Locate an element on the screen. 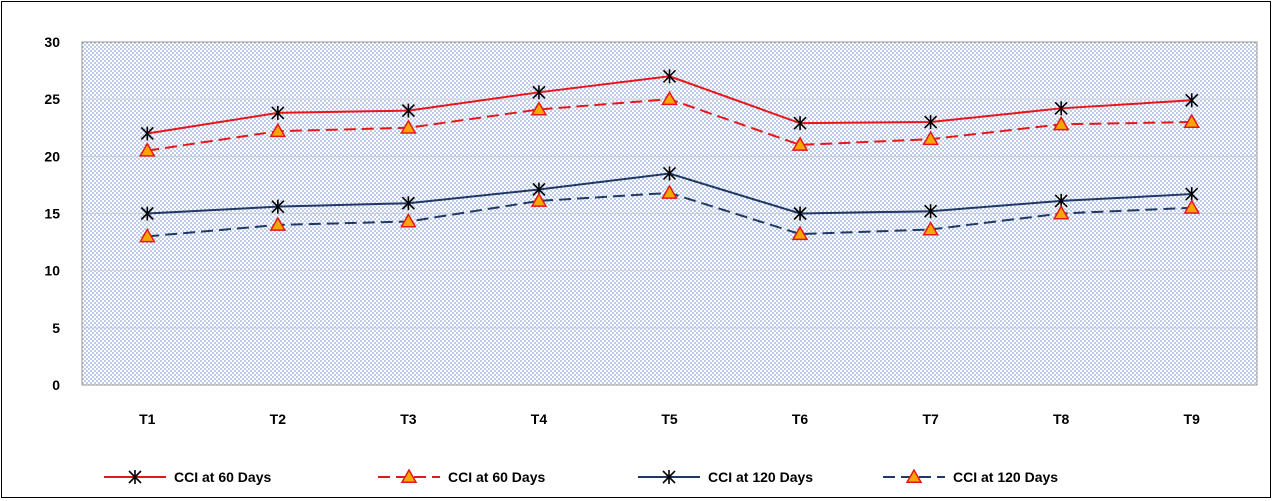 Image resolution: width=1274 pixels, height=501 pixels. x-tick-label: T8 is located at coordinates (1061, 419).